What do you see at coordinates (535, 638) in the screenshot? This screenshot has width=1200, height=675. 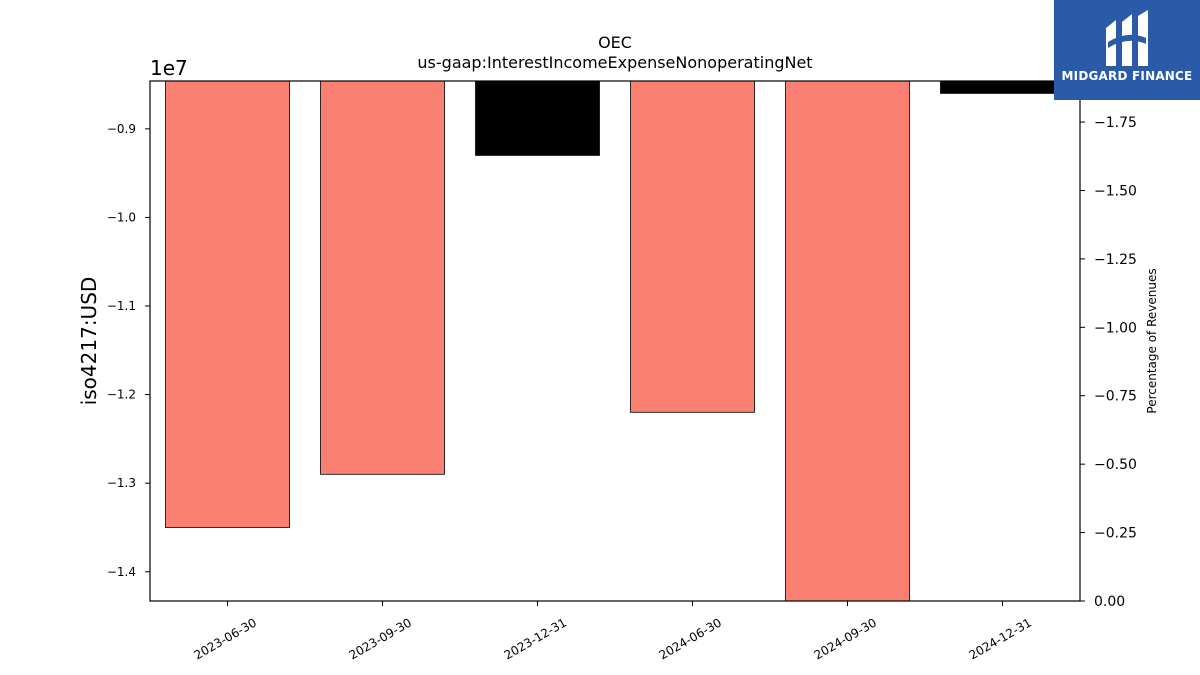 I see `x-tick-label: 2023-12-31` at bounding box center [535, 638].